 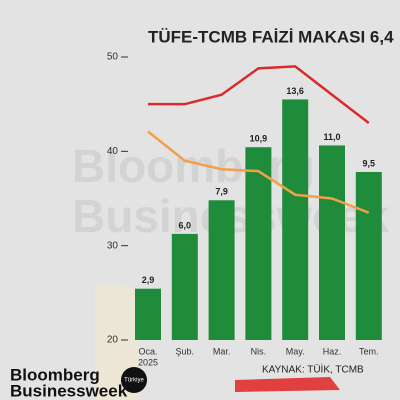 I want to click on value-label: 7,9, so click(x=221, y=192).